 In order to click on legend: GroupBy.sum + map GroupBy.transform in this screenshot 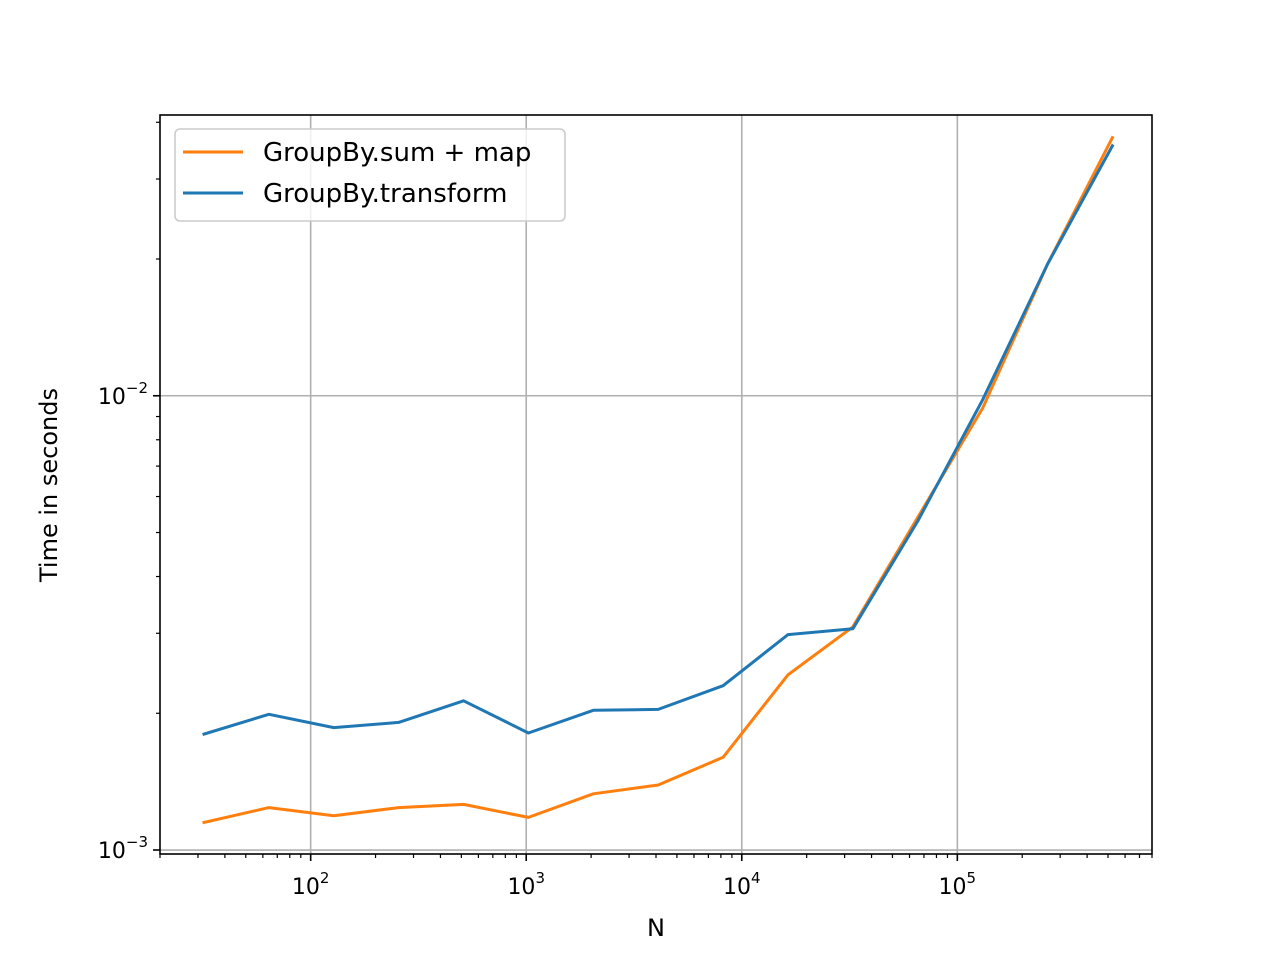, I will do `click(370, 175)`.